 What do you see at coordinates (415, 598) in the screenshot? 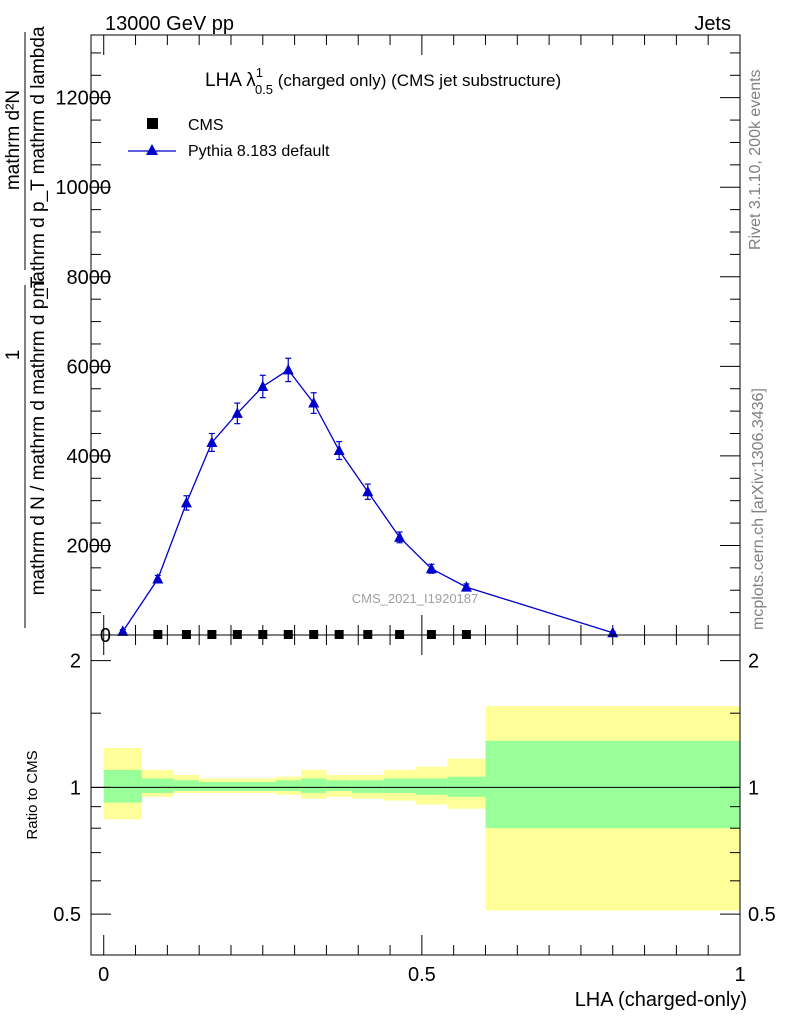
I see `watermark: CMS_2021_I1920187` at bounding box center [415, 598].